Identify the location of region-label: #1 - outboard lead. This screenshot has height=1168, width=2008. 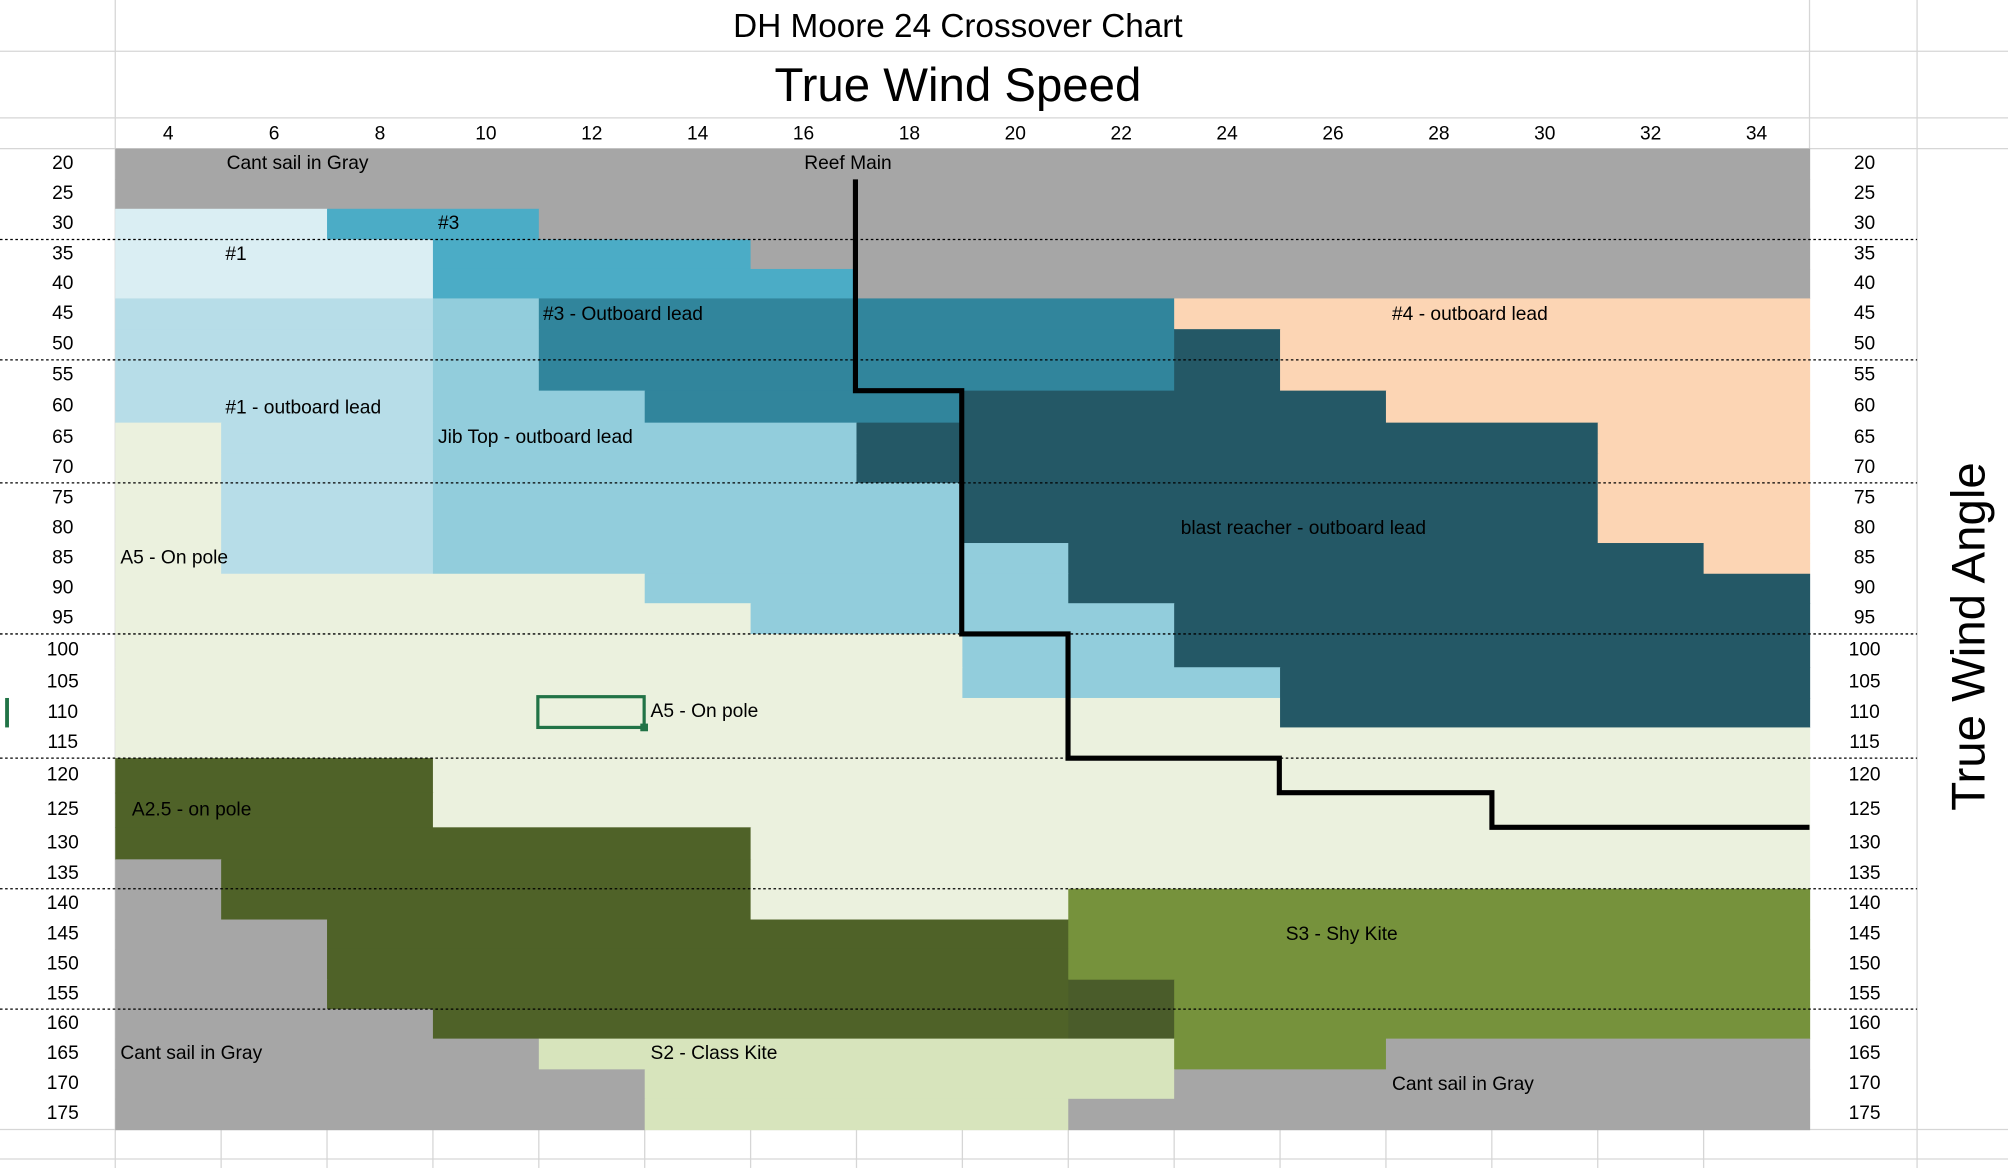
(303, 408).